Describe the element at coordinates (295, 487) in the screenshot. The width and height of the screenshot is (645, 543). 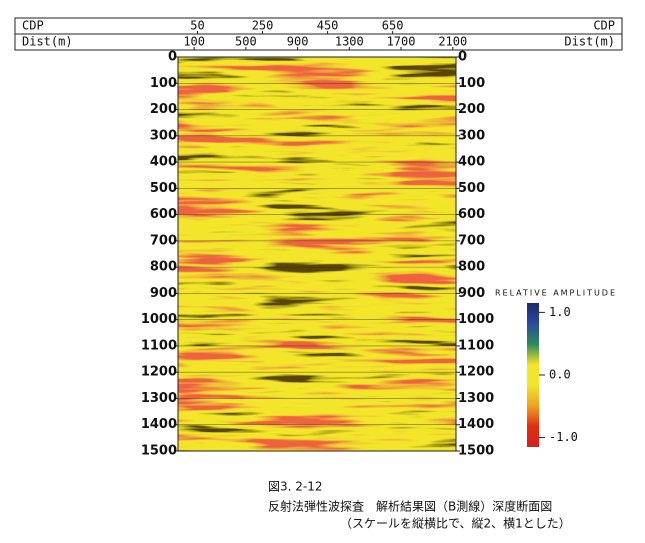
I see `caption: 図3. 2-12` at that location.